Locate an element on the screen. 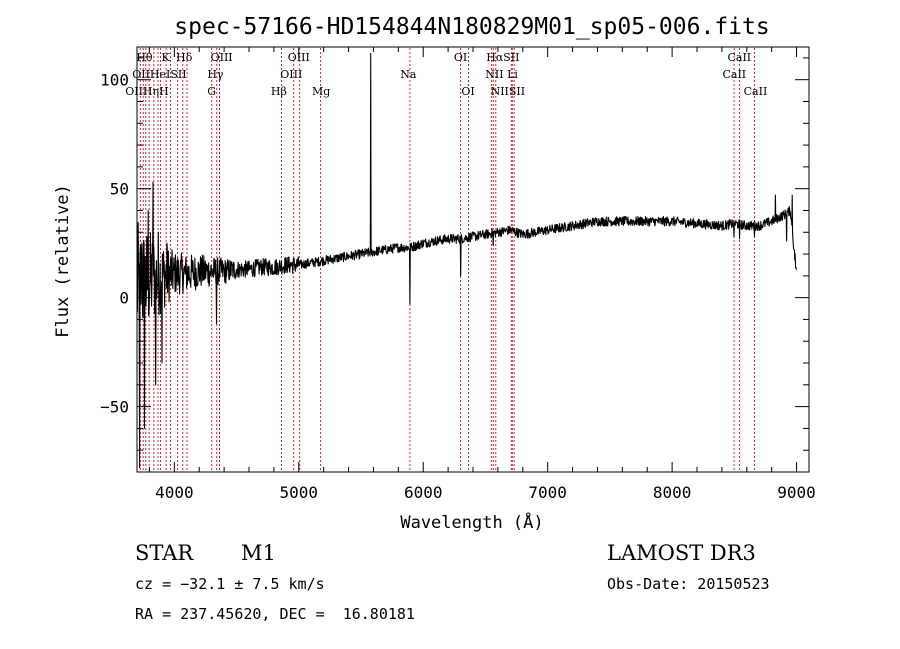  marker-label-18: OI is located at coordinates (467, 91).